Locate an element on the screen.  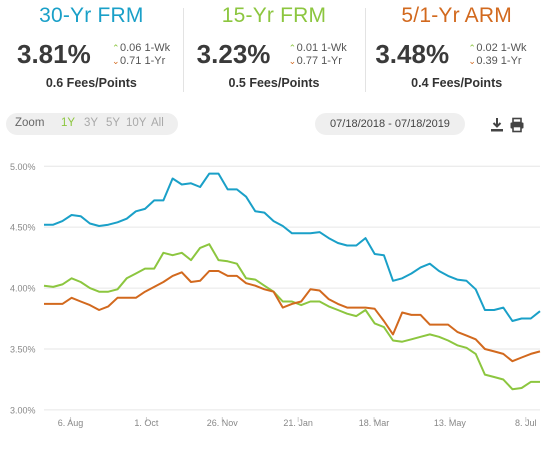
yearly-change: ⌄0.77 1-Yr is located at coordinates (315, 61).